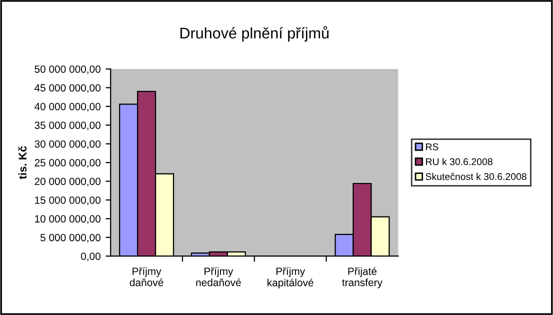 The image size is (553, 315). Describe the element at coordinates (67, 126) in the screenshot. I see `y-tick-label: 35 000 000,00` at that location.